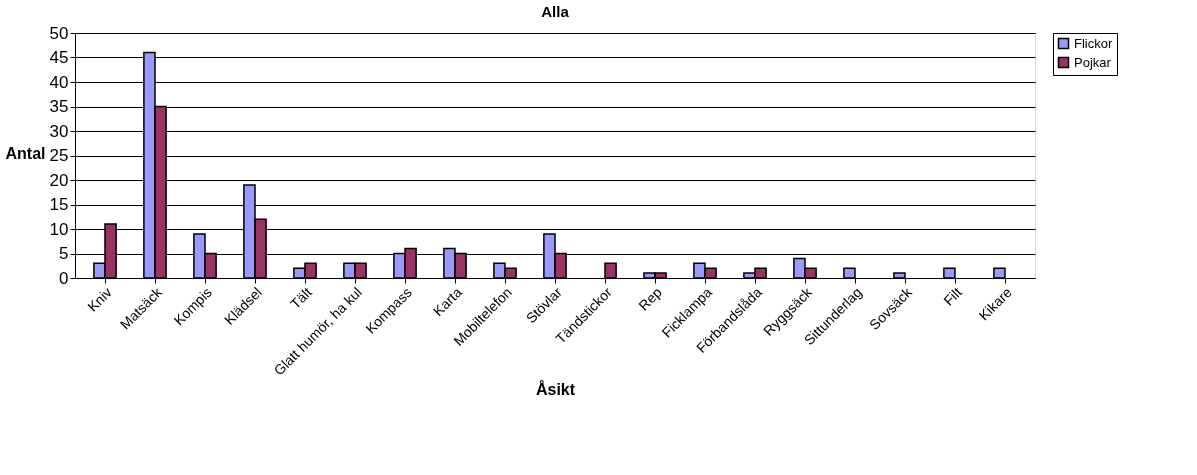 The image size is (1197, 475). What do you see at coordinates (25, 153) in the screenshot?
I see `y-axis-title: Antal` at bounding box center [25, 153].